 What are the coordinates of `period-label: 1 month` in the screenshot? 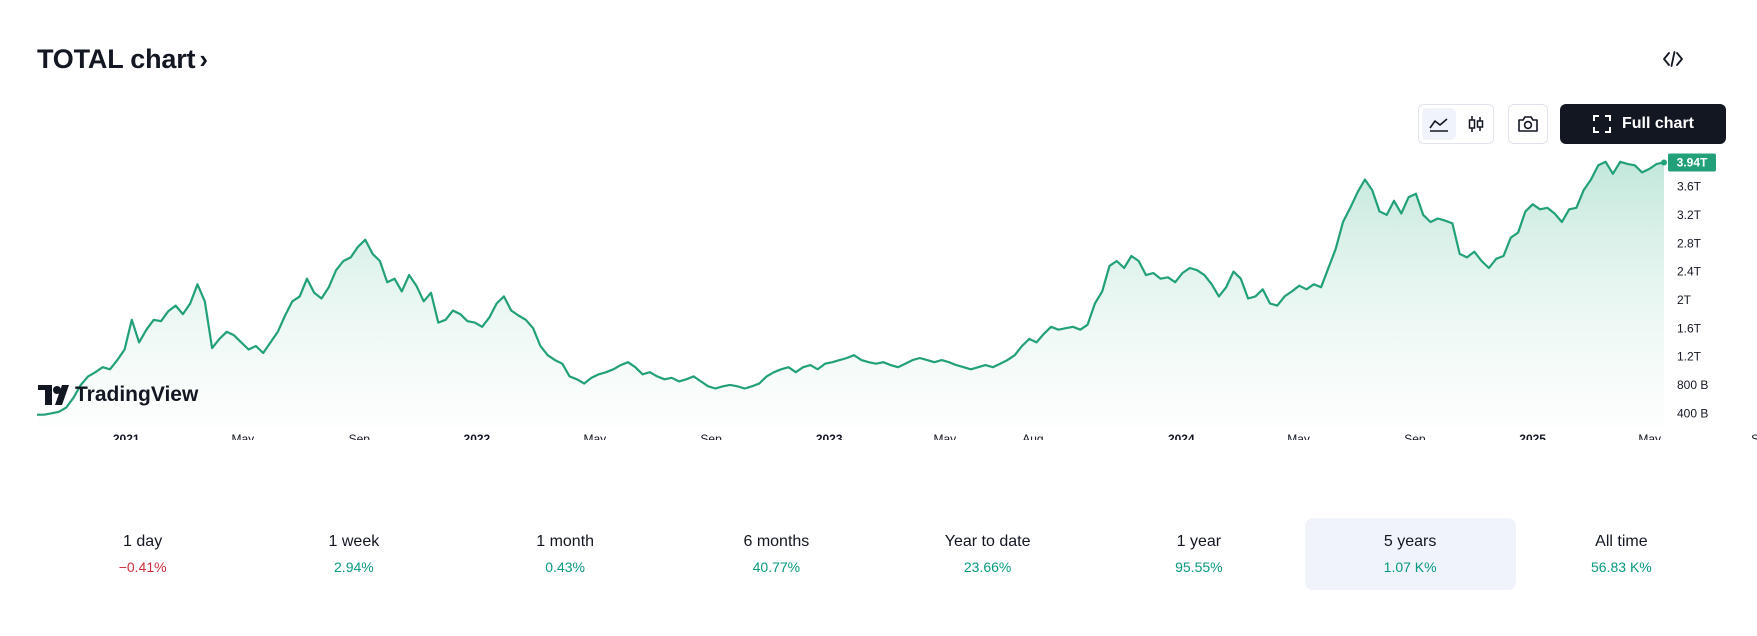 It's located at (565, 541).